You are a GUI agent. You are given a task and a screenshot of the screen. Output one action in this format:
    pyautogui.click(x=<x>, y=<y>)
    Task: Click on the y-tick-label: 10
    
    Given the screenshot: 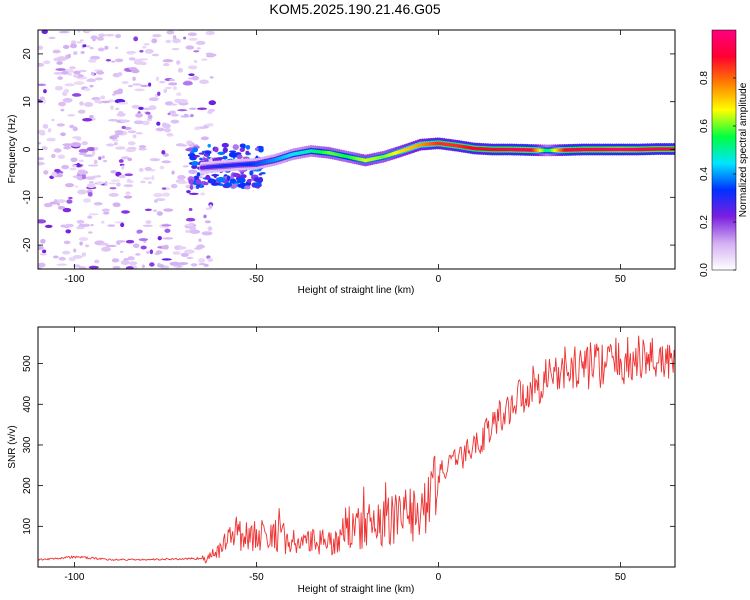 What is the action you would take?
    pyautogui.click(x=27, y=102)
    